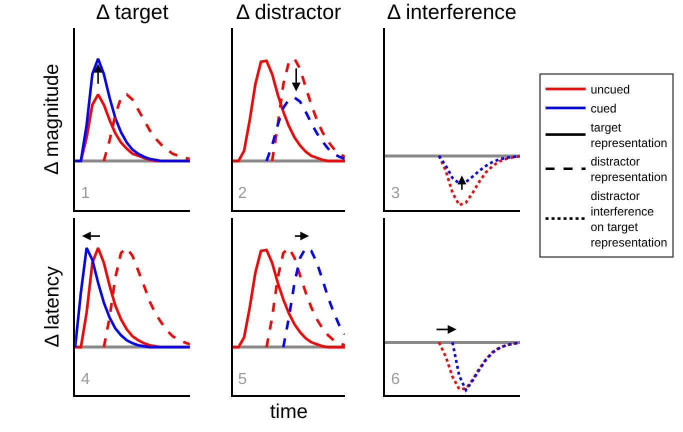 The image size is (683, 432). What do you see at coordinates (610, 89) in the screenshot?
I see `legend-label: uncued` at bounding box center [610, 89].